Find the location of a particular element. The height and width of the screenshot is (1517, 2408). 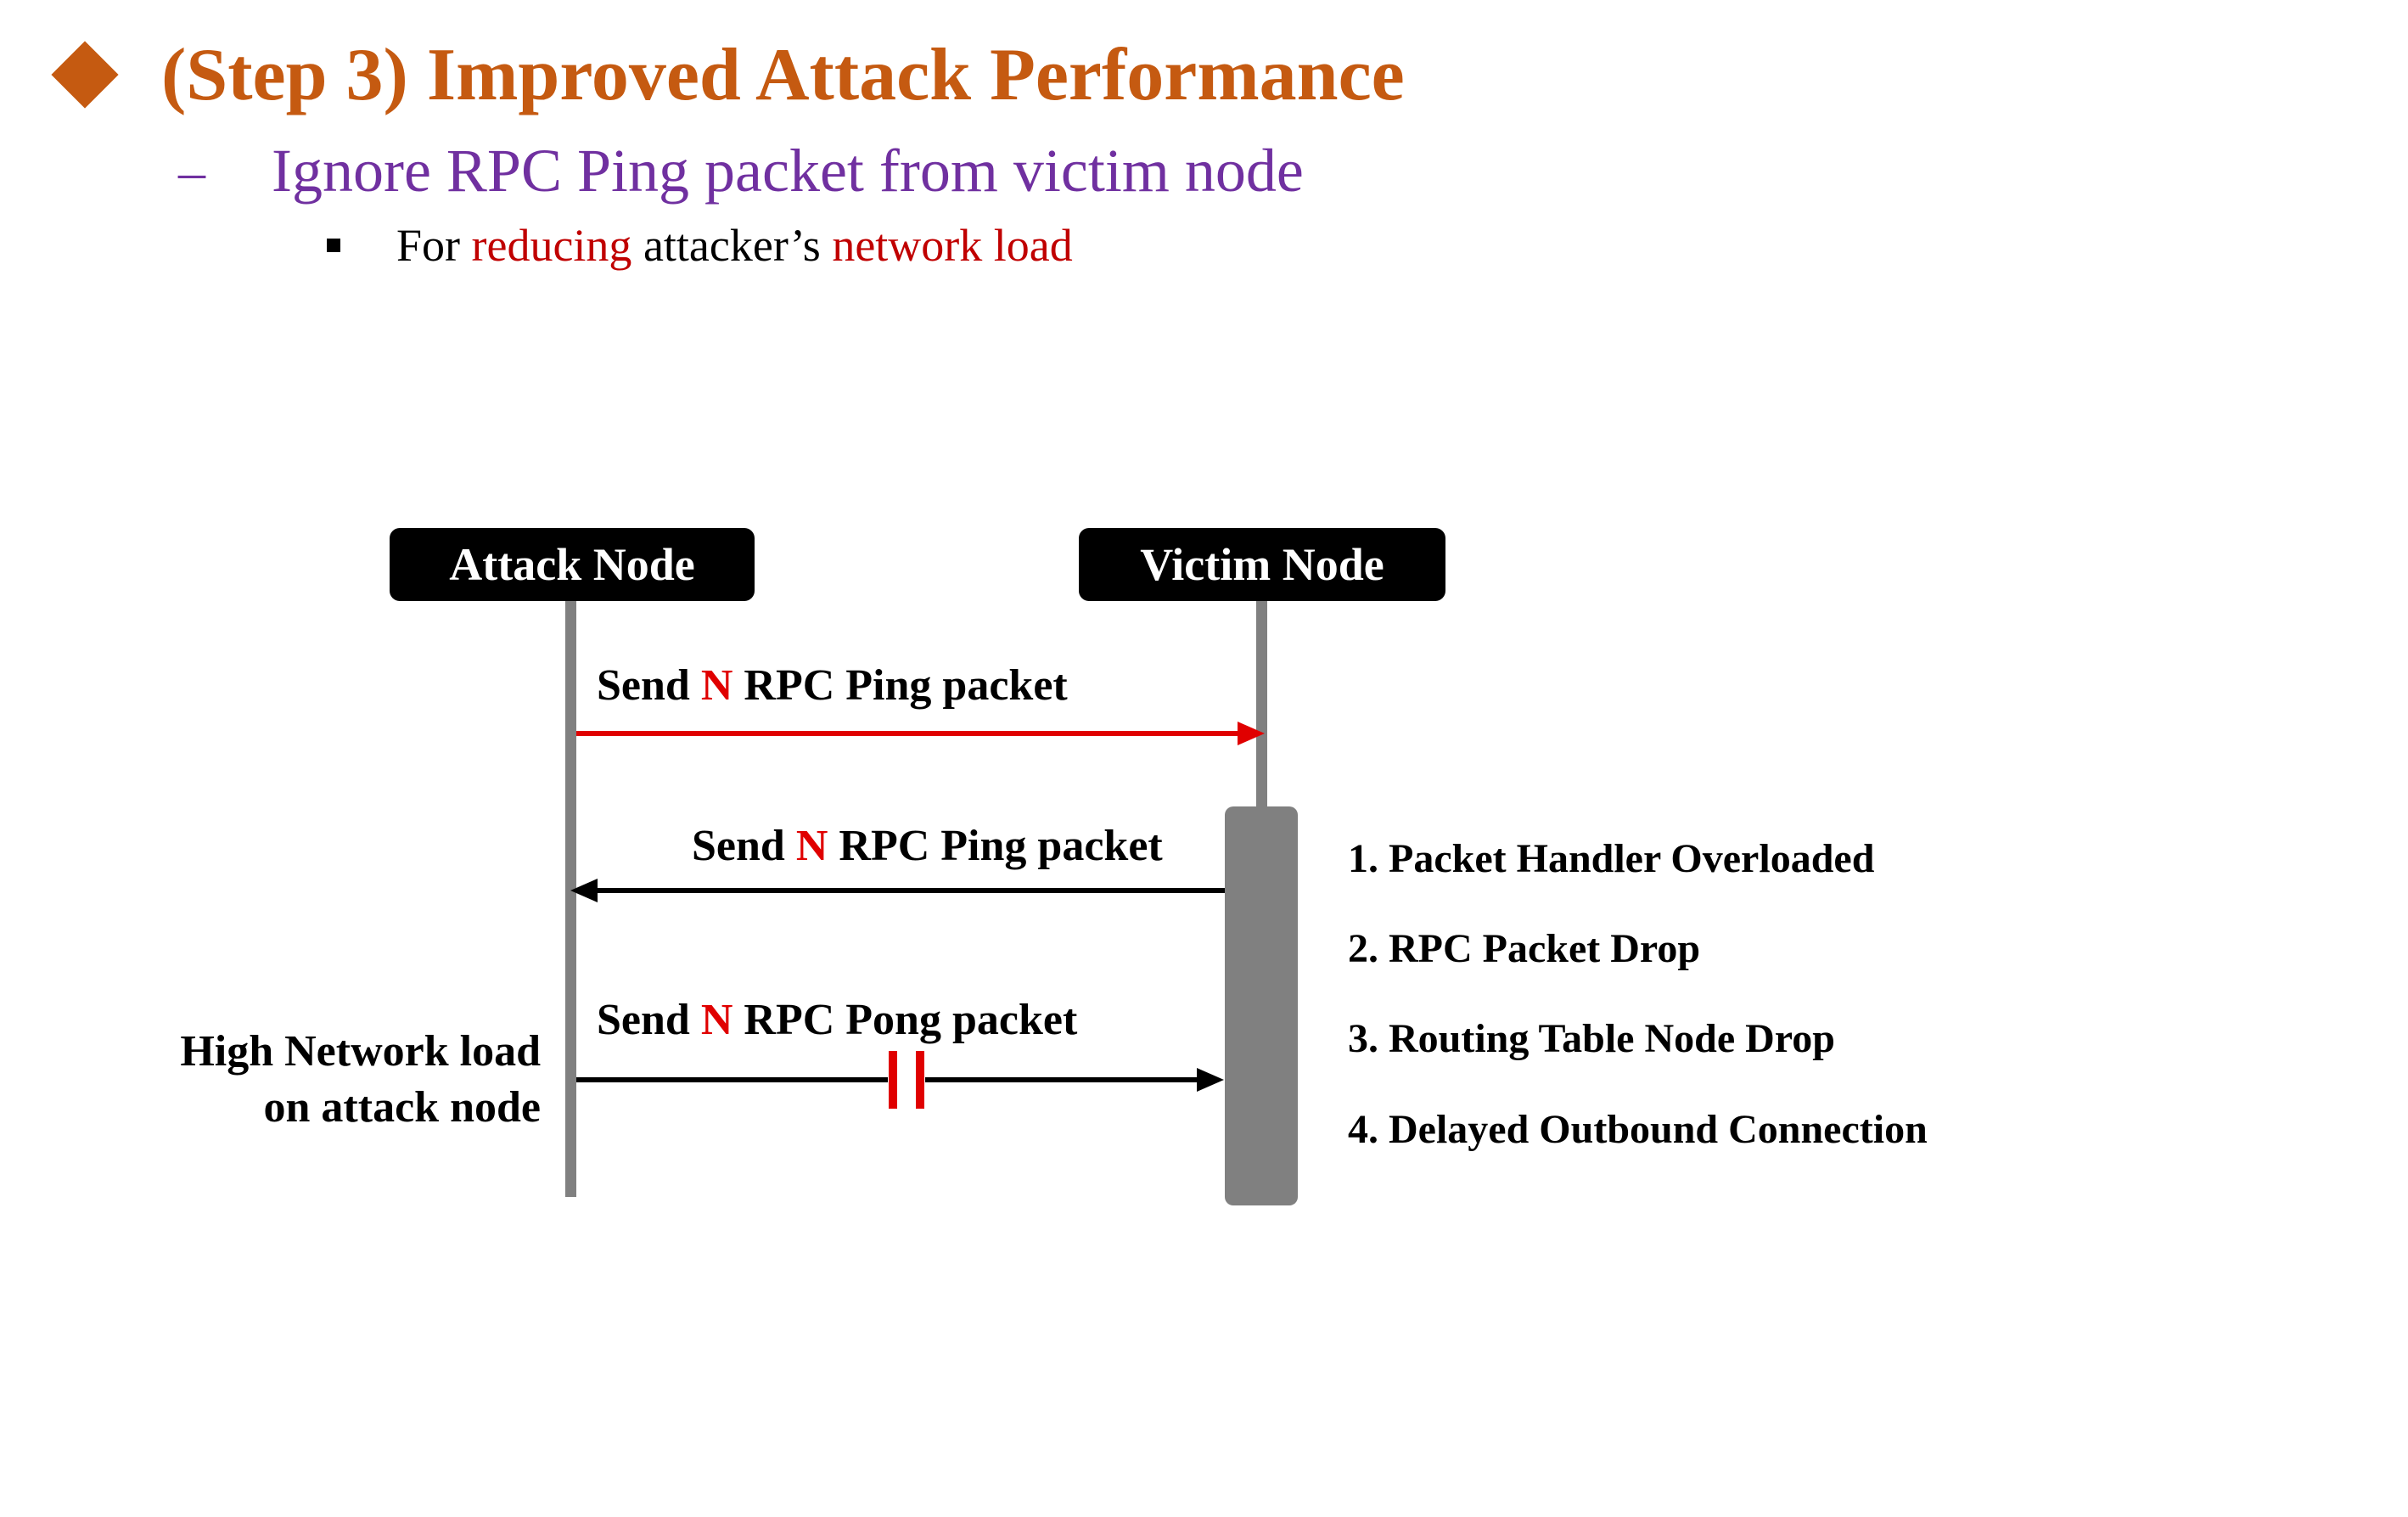

blocked-mark-icon is located at coordinates (906, 1080).